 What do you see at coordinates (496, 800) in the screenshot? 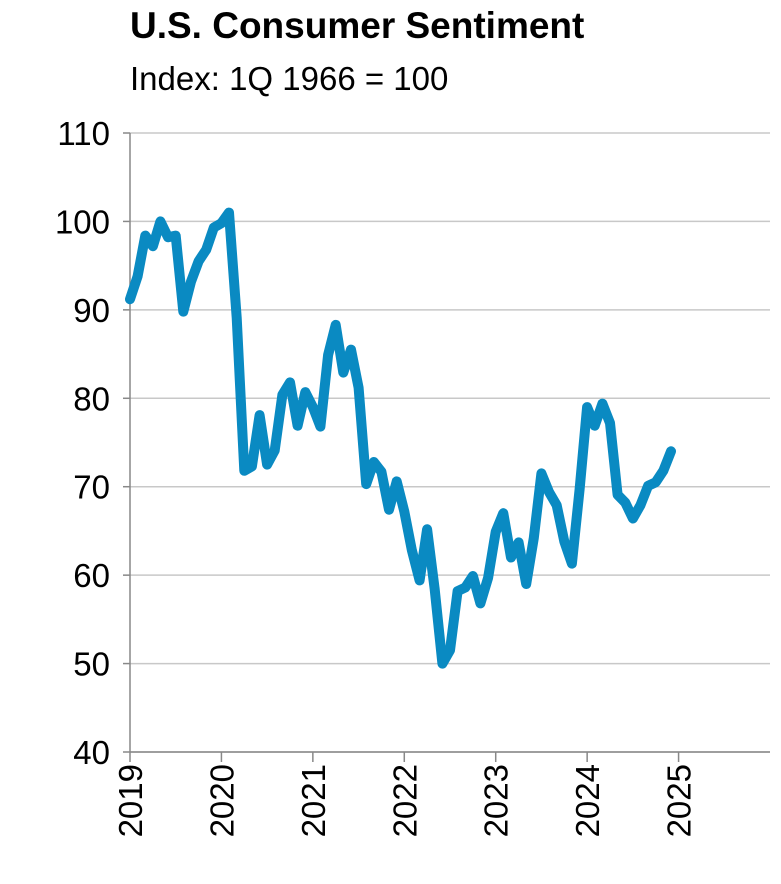
I see `x-tick-label: 2023` at bounding box center [496, 800].